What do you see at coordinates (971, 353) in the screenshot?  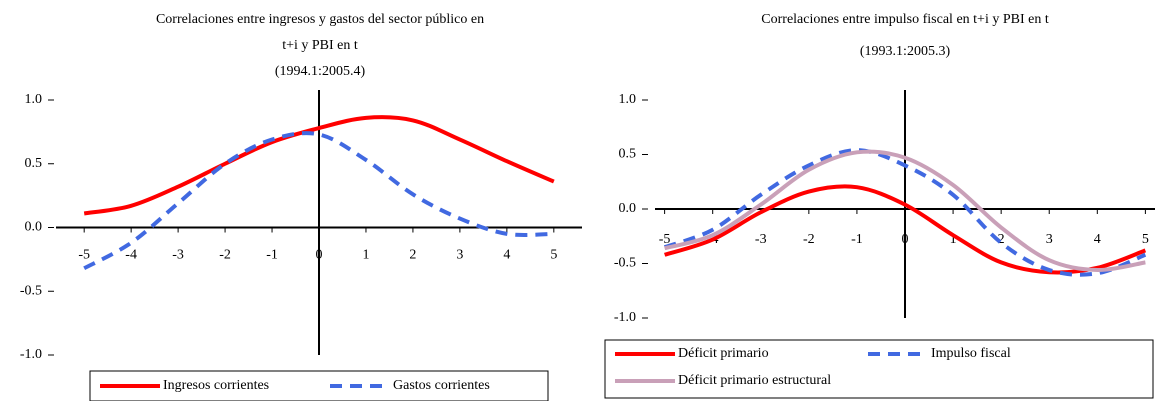 I see `legend-label: Impulso fiscal` at bounding box center [971, 353].